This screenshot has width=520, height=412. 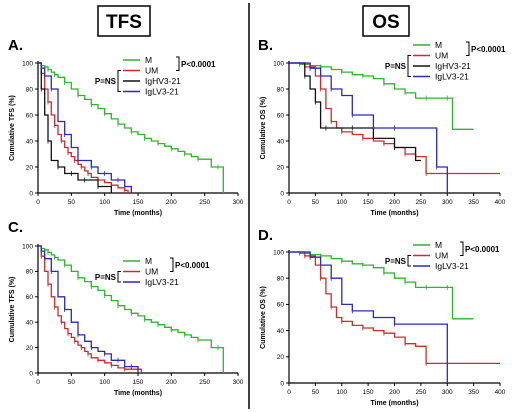 I want to click on y-axis-label: Cumulative OS (%), so click(x=263, y=128).